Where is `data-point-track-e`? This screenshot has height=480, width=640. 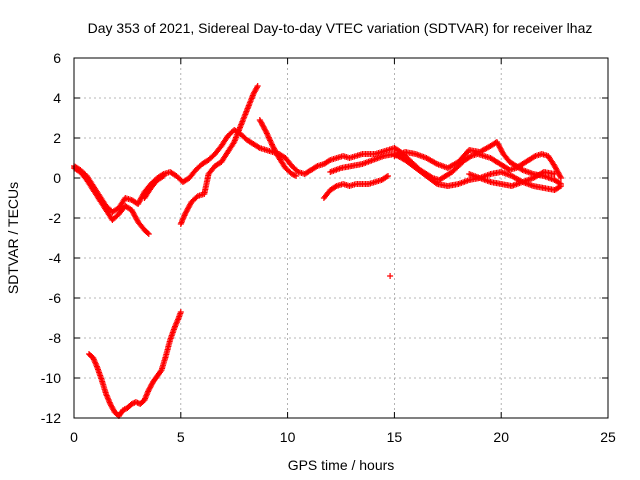
data-point-track-e is located at coordinates (296, 176).